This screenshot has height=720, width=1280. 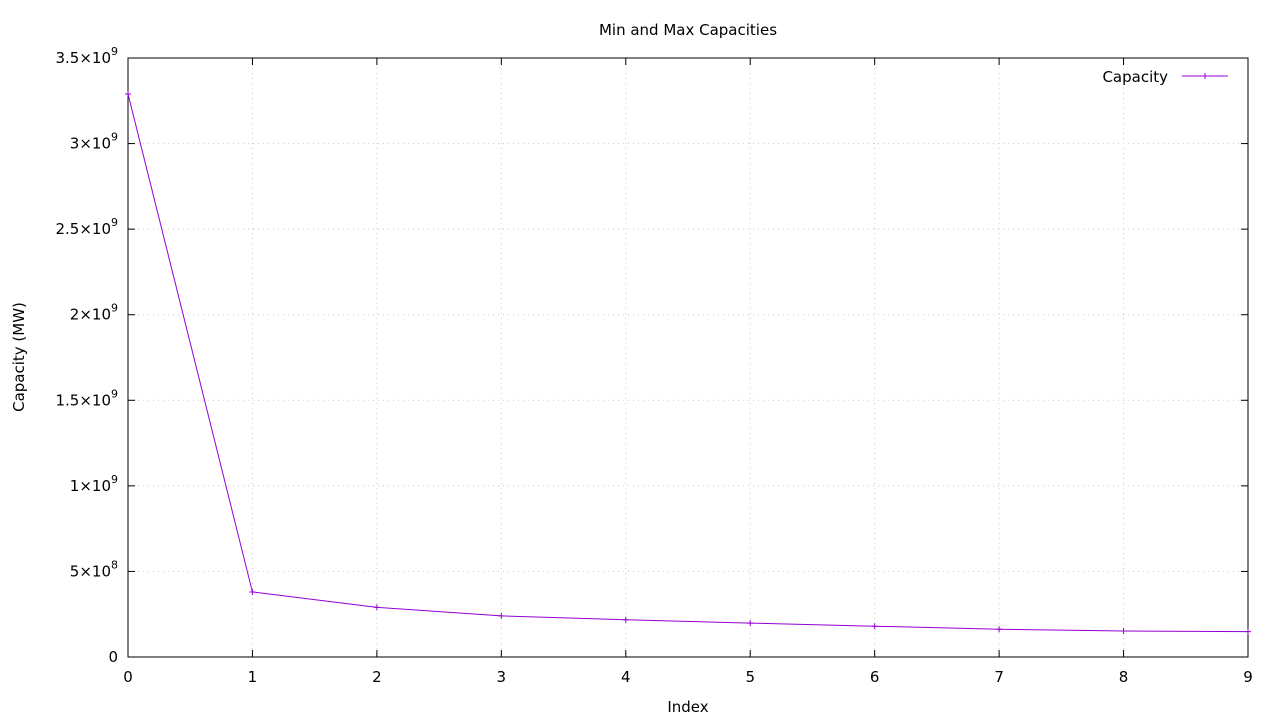 I want to click on x-tick-label: 8, so click(x=1124, y=677).